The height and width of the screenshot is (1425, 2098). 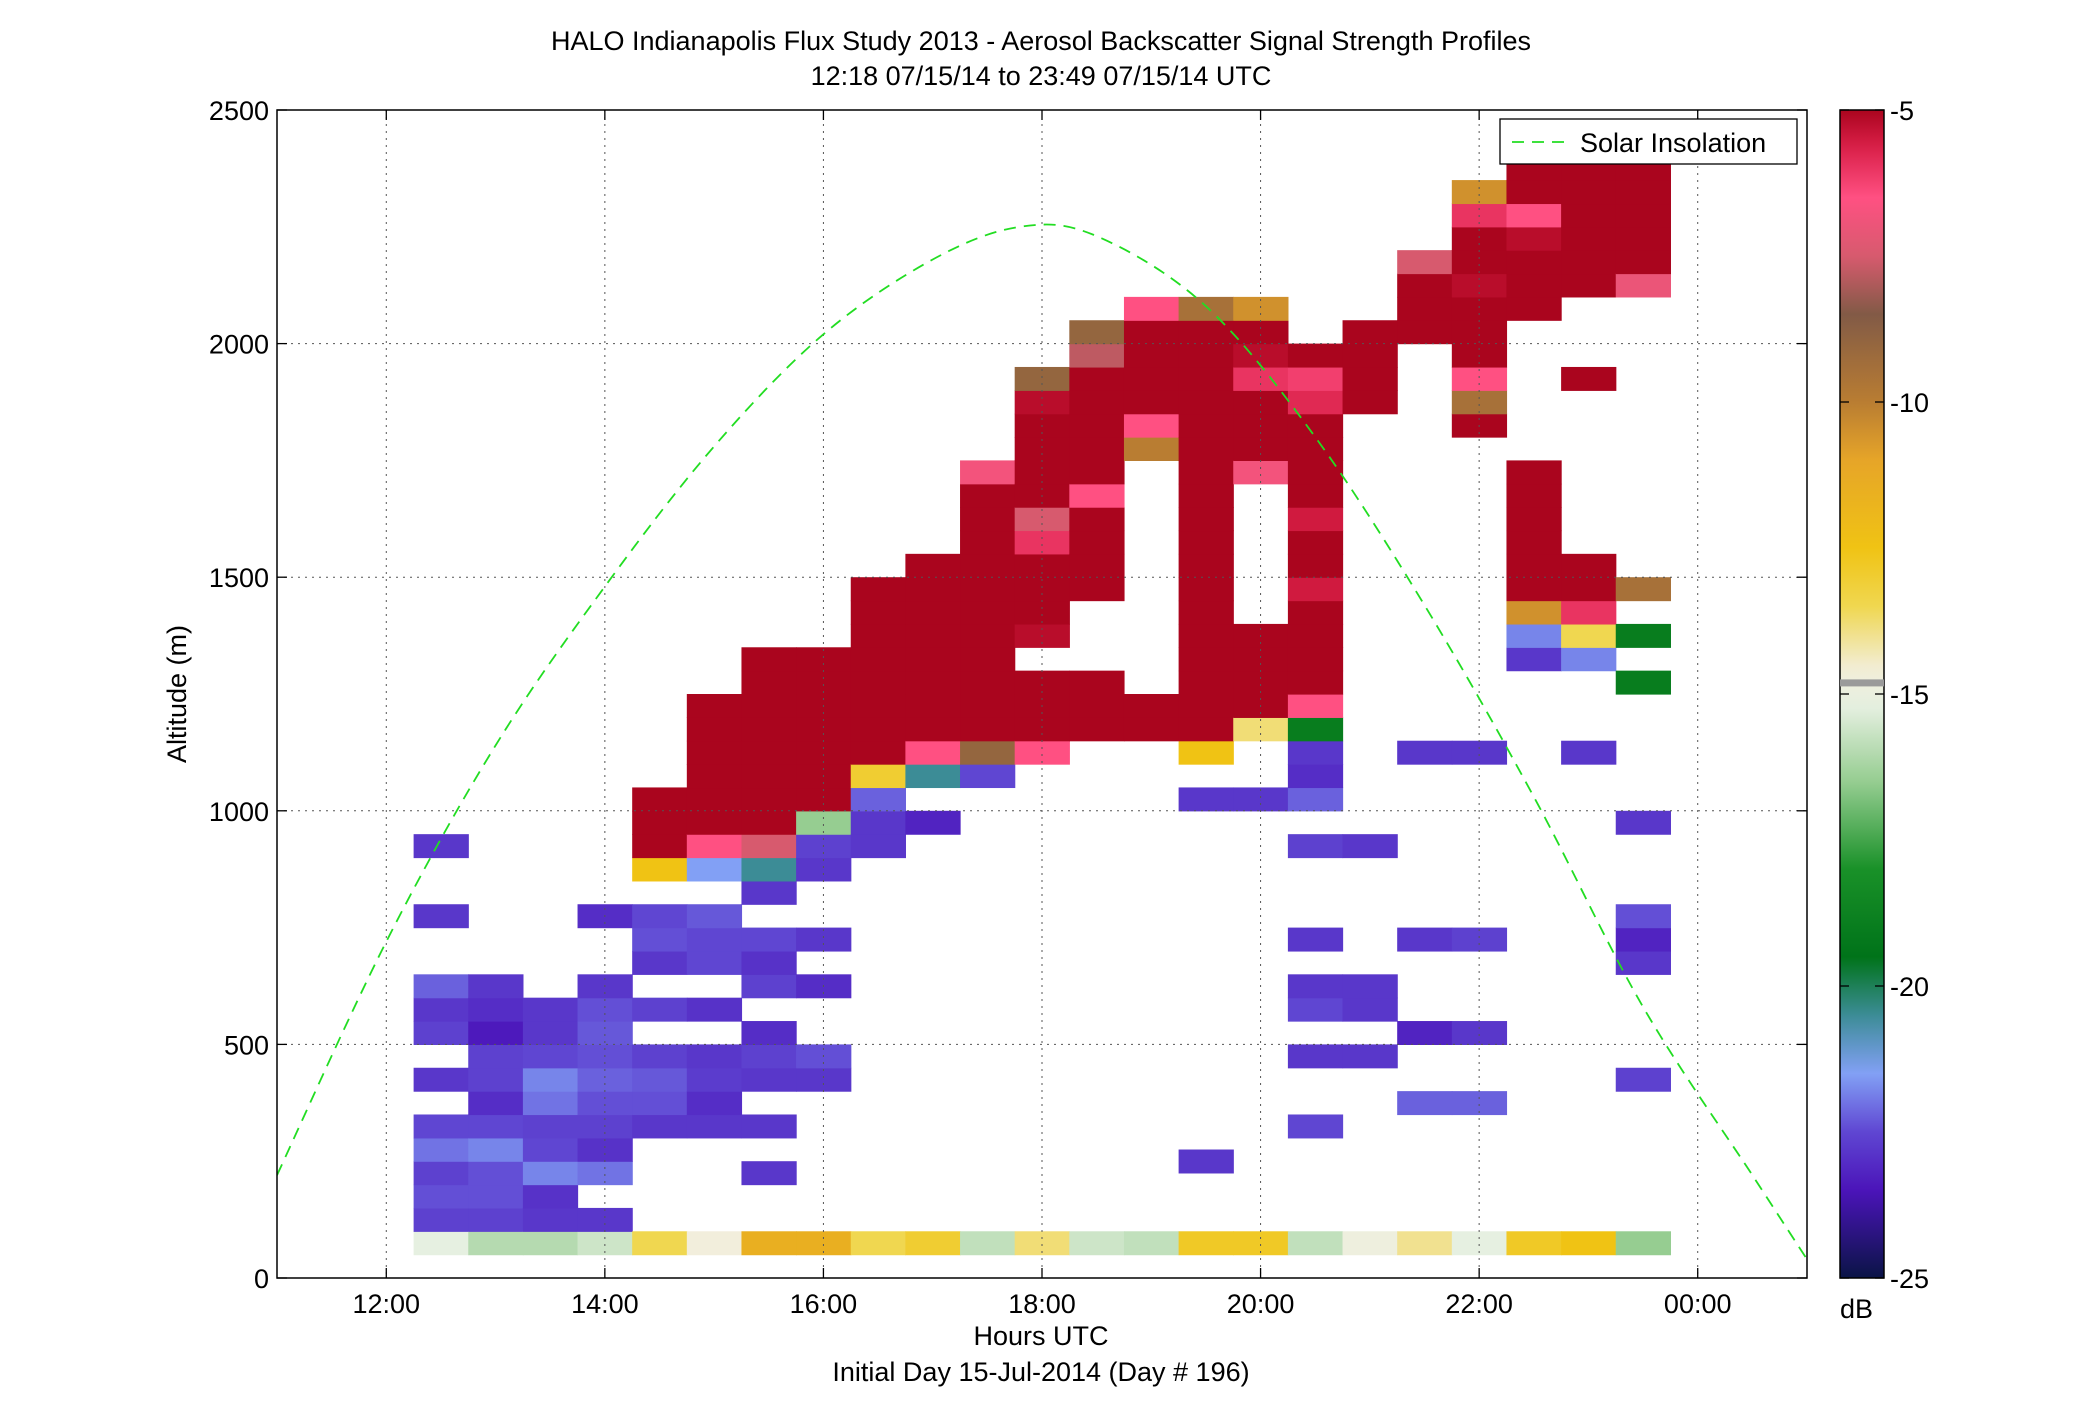 What do you see at coordinates (1862, 683) in the screenshot?
I see `colorbar-band` at bounding box center [1862, 683].